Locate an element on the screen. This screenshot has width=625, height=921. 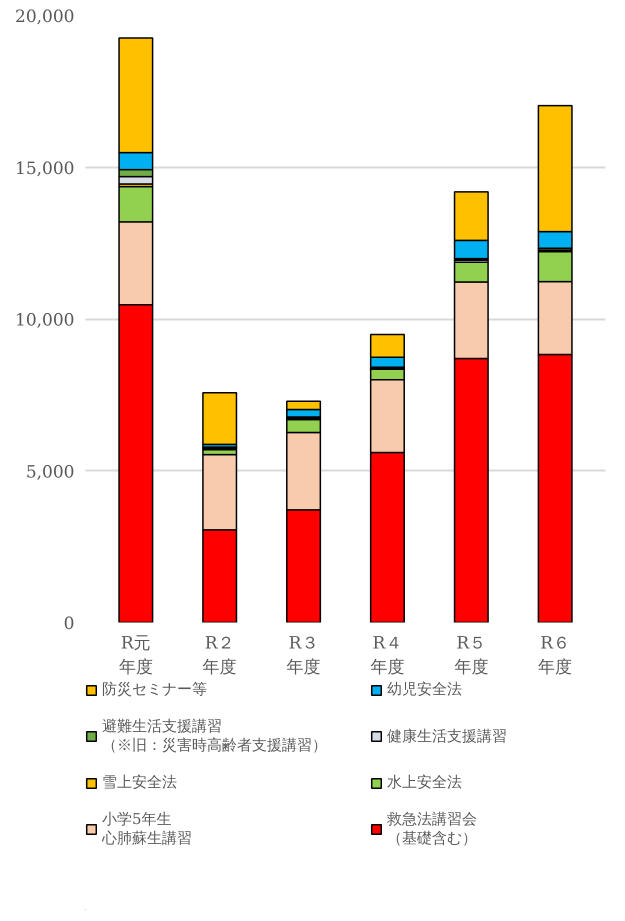
legend-label: 幼児安全法 is located at coordinates (425, 689).